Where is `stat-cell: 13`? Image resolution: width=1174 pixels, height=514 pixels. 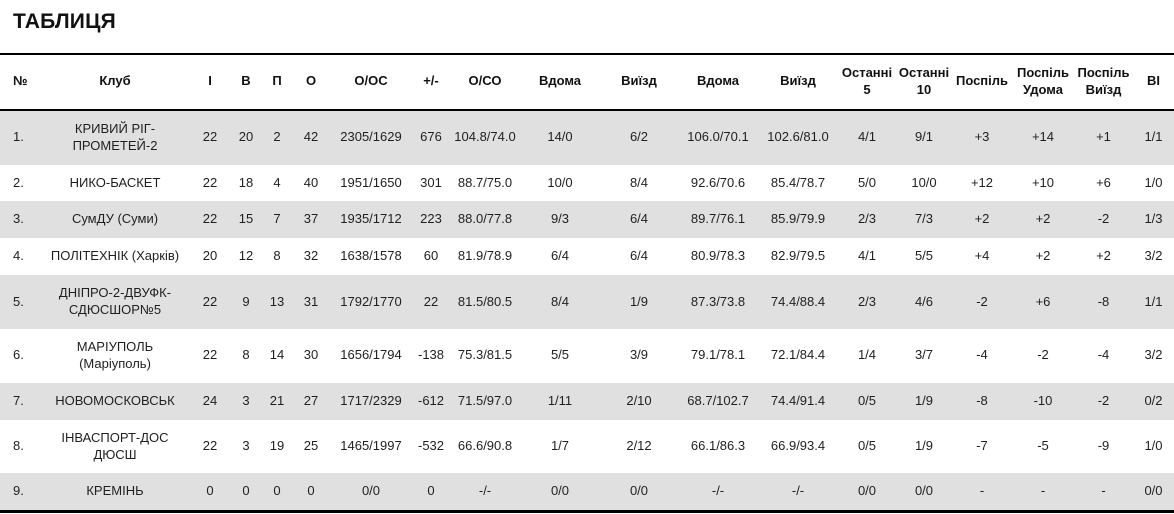 stat-cell: 13 is located at coordinates (277, 301).